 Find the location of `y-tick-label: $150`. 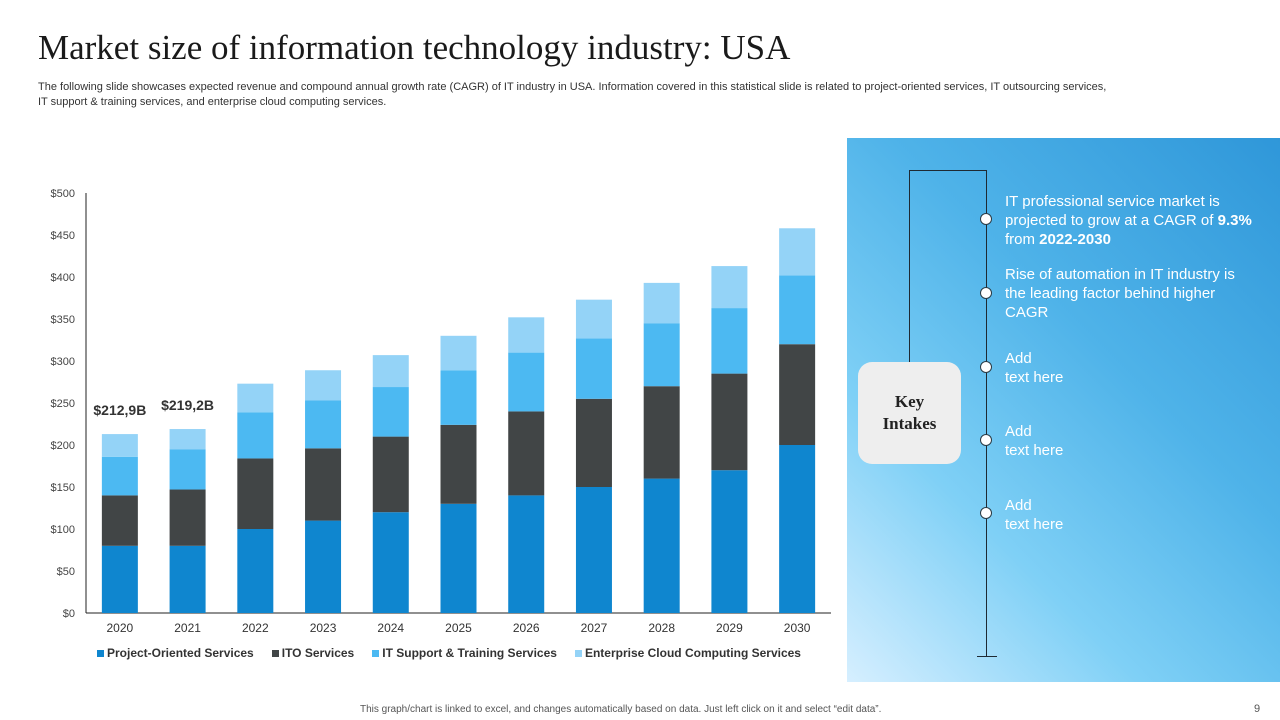

y-tick-label: $150 is located at coordinates (63, 488).